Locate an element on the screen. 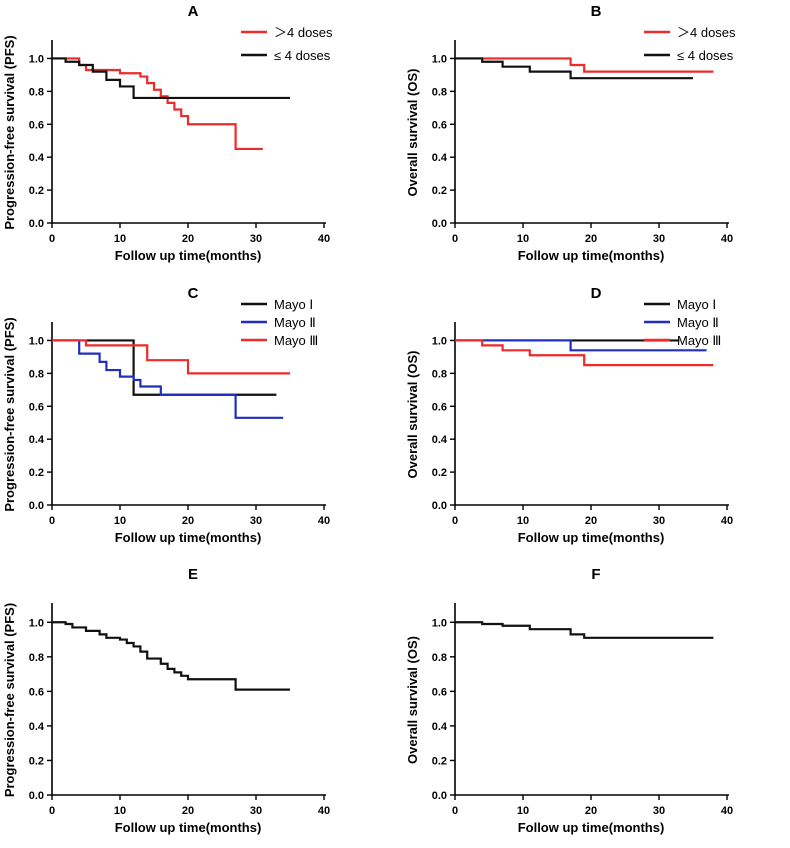 This screenshot has height=848, width=790. panel-label: E is located at coordinates (193, 574).